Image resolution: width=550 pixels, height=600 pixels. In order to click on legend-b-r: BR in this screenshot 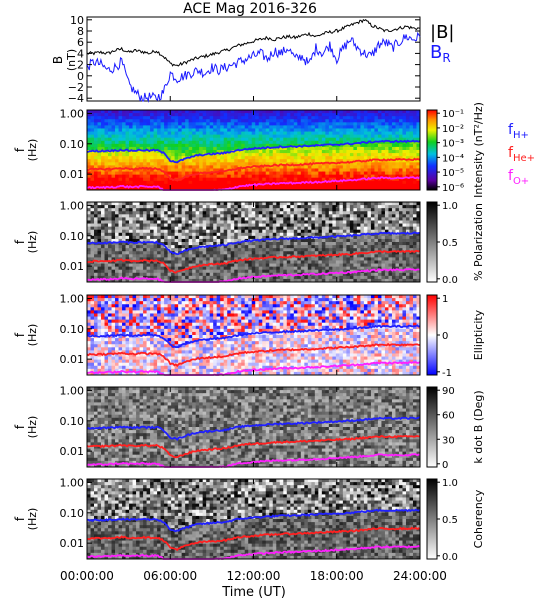, I will do `click(440, 53)`.